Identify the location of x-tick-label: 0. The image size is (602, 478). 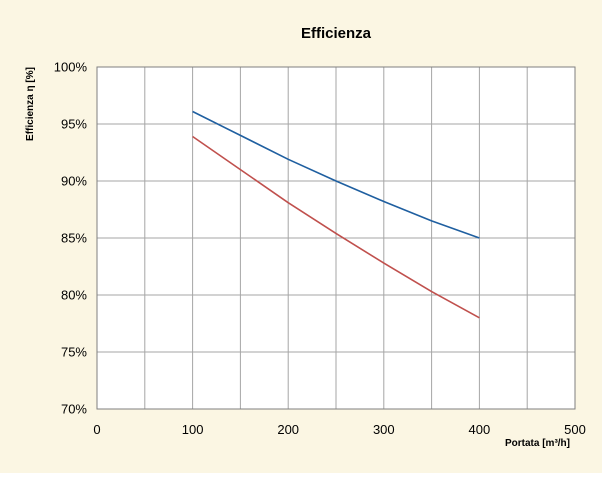
(96, 429).